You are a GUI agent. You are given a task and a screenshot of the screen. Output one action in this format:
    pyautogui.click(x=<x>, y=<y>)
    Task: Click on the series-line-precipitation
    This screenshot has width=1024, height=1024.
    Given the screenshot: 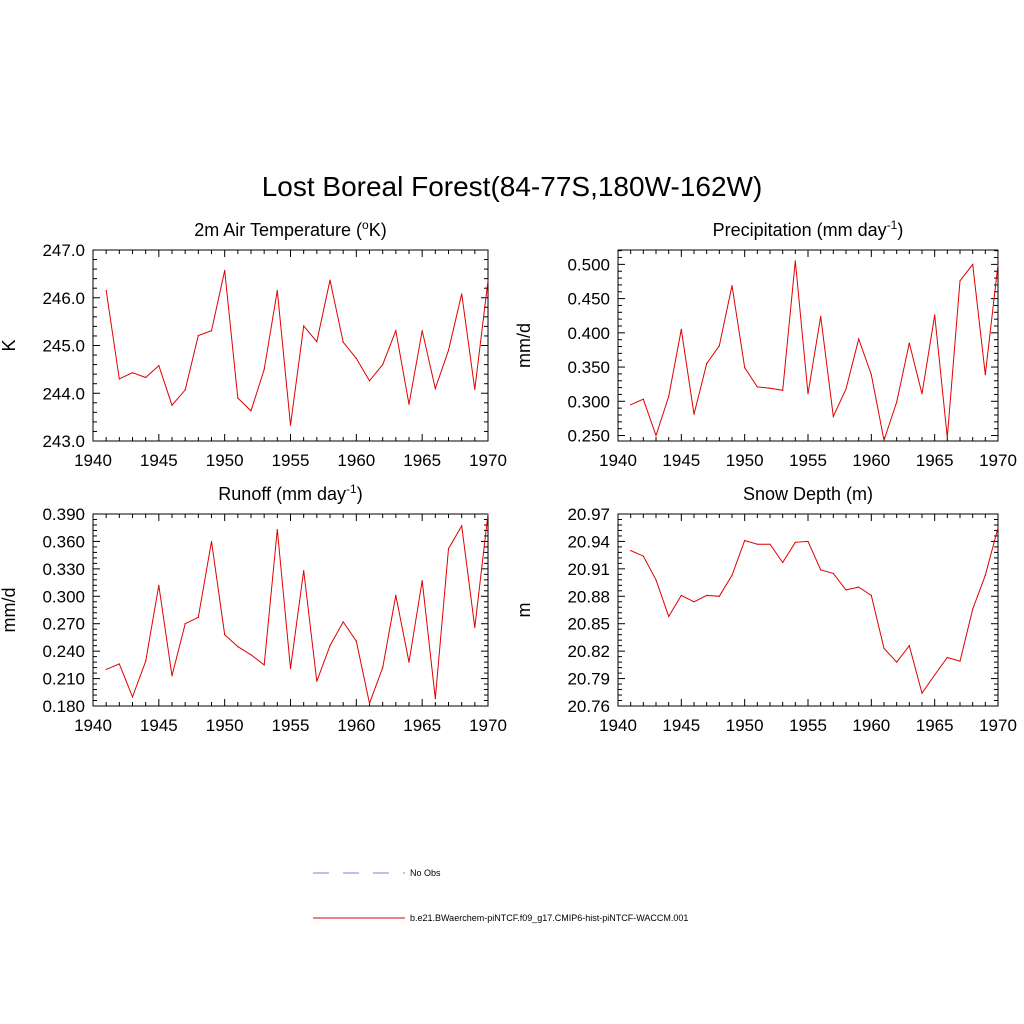 What is the action you would take?
    pyautogui.click(x=814, y=351)
    